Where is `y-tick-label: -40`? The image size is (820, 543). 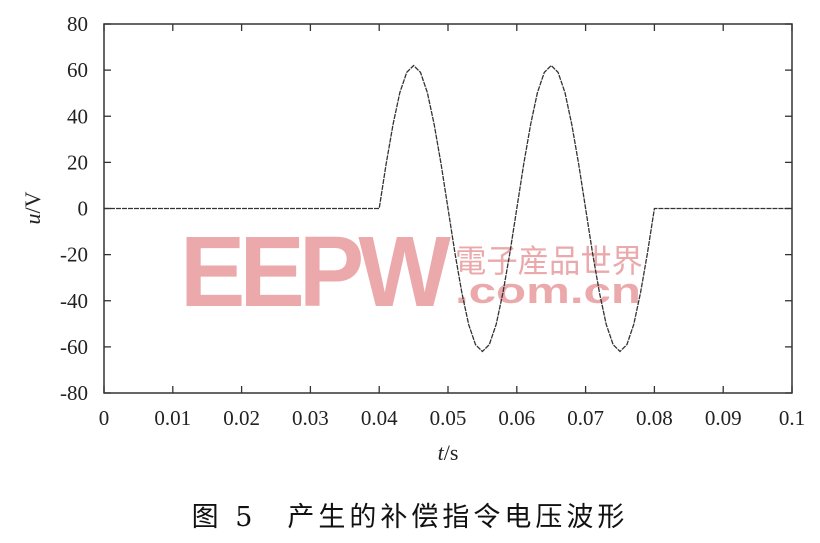
y-tick-label: -40 is located at coordinates (74, 301).